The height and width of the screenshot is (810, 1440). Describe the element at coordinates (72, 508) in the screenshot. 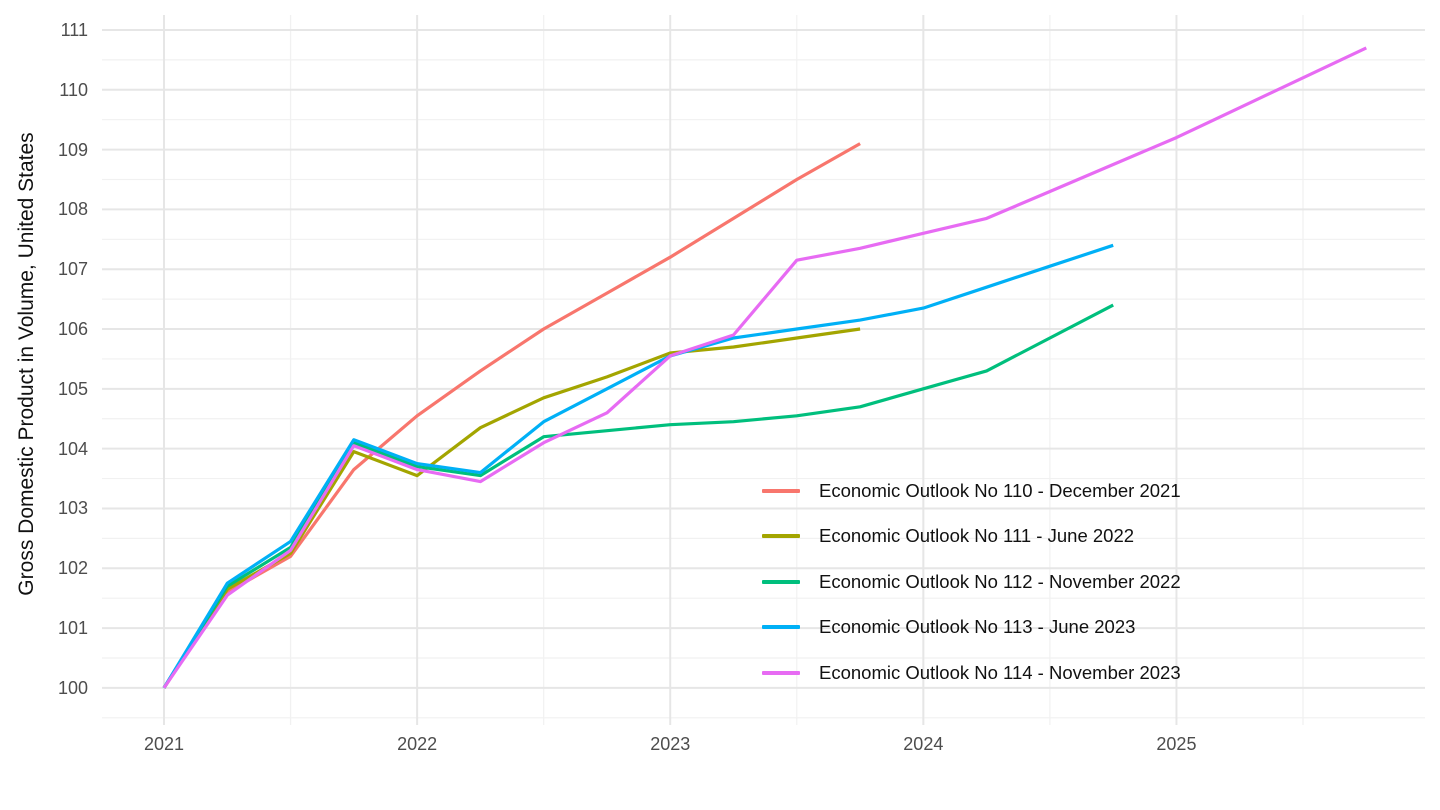

I see `y-tick-label: 103` at that location.